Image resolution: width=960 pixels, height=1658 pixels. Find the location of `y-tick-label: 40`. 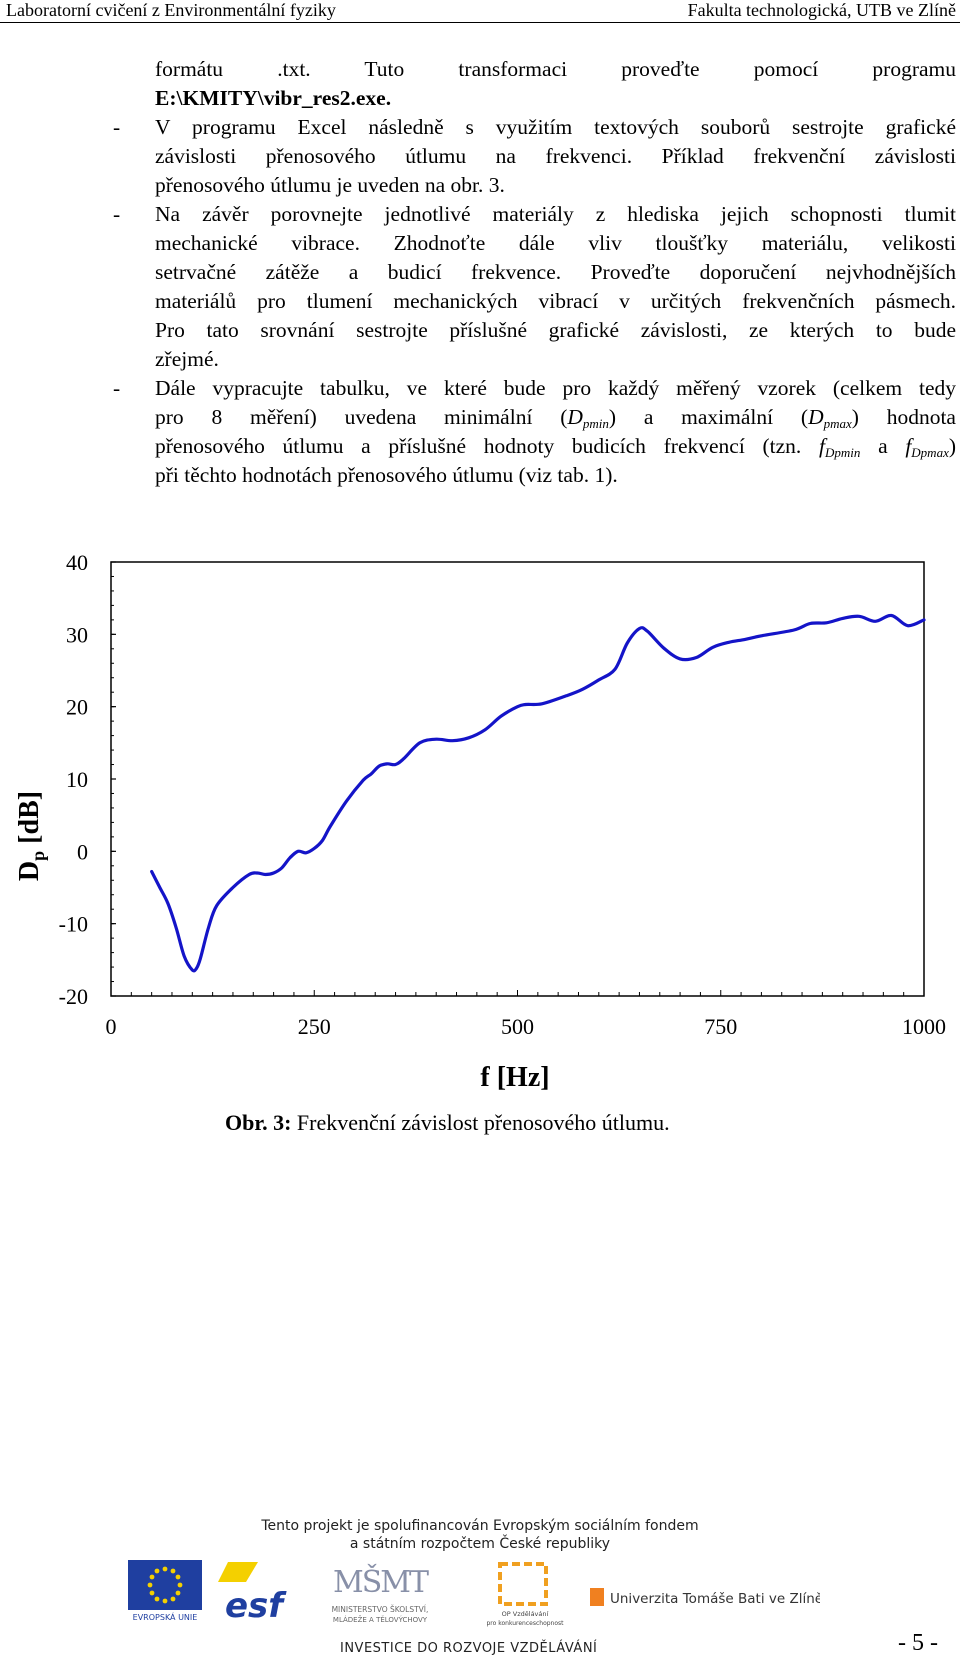

y-tick-label: 40 is located at coordinates (77, 562).